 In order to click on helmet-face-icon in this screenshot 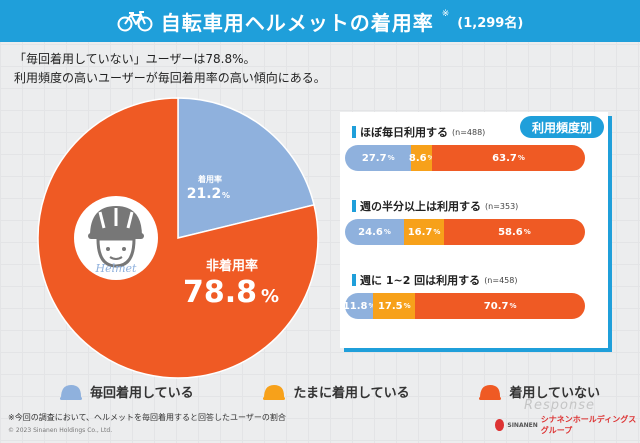, I will do `click(116, 237)`.